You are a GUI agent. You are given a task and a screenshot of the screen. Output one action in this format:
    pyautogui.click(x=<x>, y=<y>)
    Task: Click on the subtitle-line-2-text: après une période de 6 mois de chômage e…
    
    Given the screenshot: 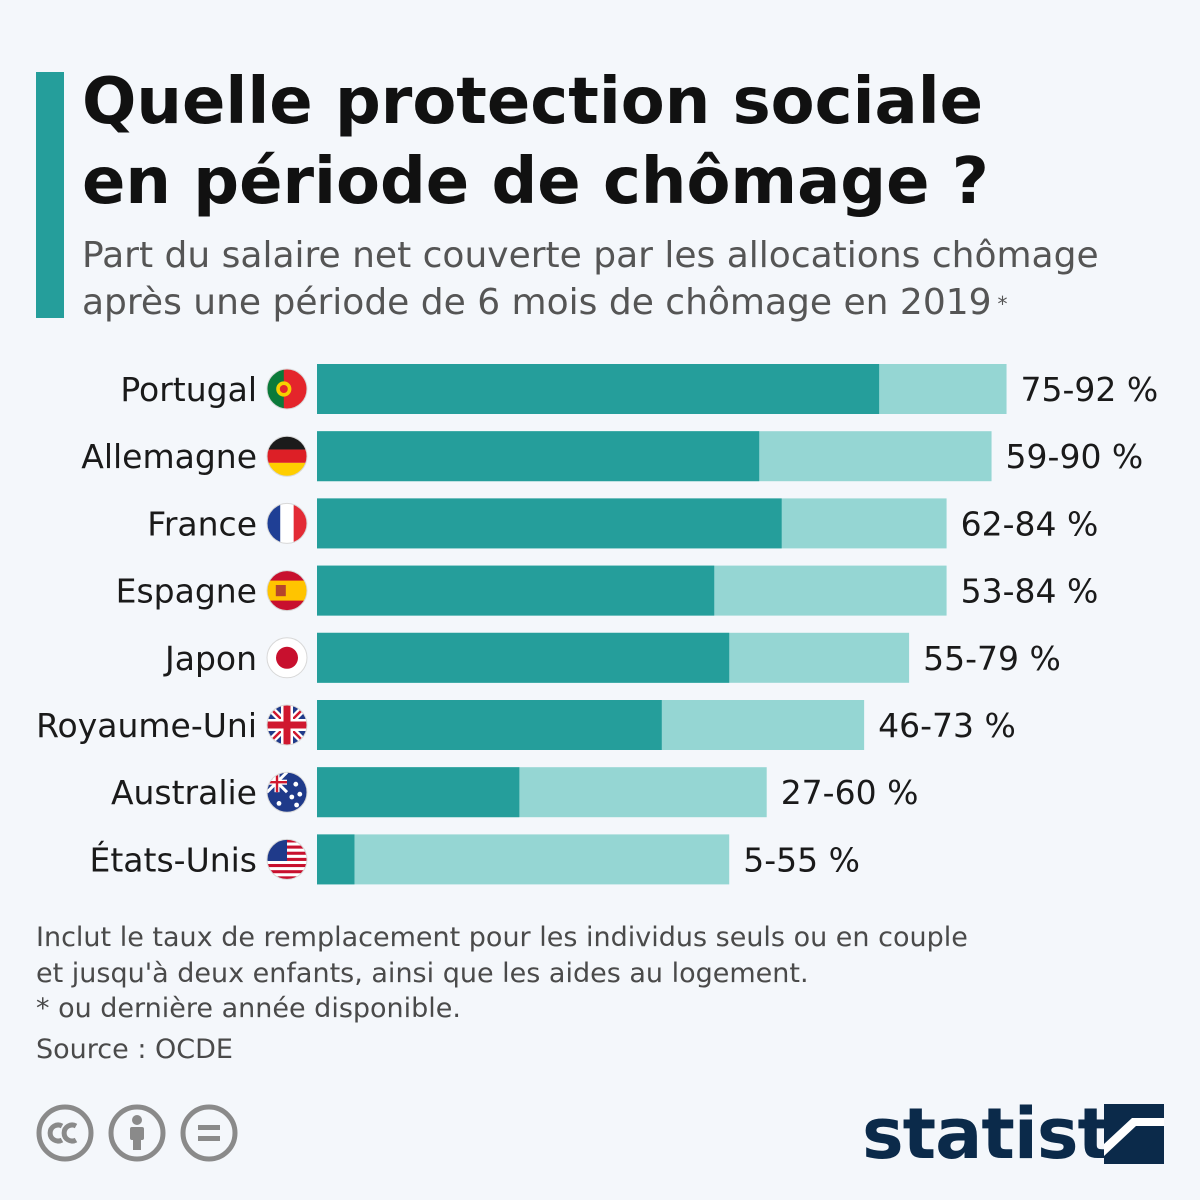 What is the action you would take?
    pyautogui.click(x=537, y=302)
    